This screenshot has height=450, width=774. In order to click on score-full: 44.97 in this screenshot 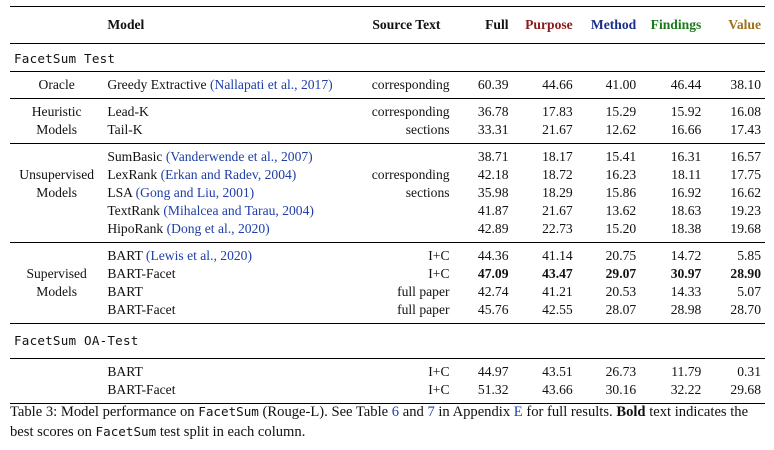, I will do `click(493, 371)`.